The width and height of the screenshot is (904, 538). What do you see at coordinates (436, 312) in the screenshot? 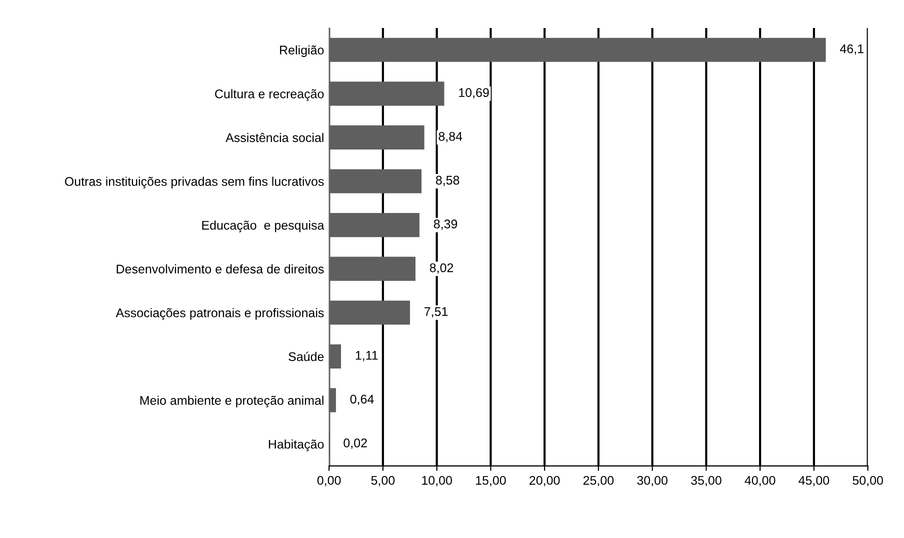
I see `data-label: 7,51` at bounding box center [436, 312].